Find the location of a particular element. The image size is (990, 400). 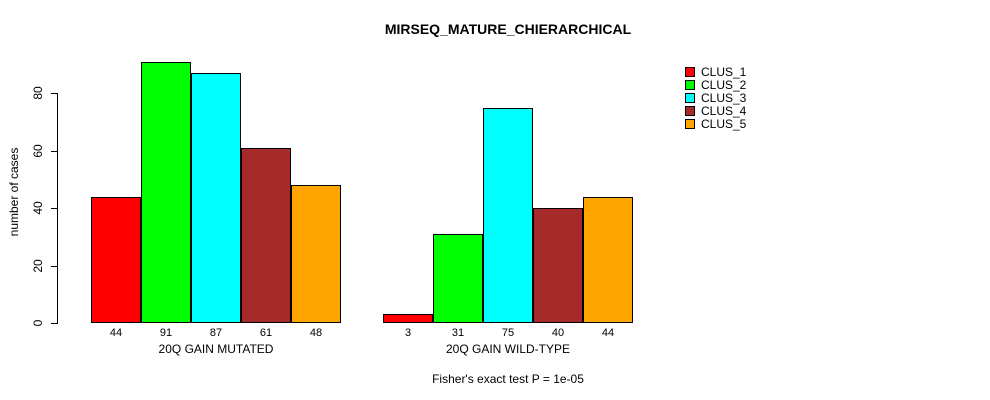

y-tick-label: 20 is located at coordinates (38, 266).